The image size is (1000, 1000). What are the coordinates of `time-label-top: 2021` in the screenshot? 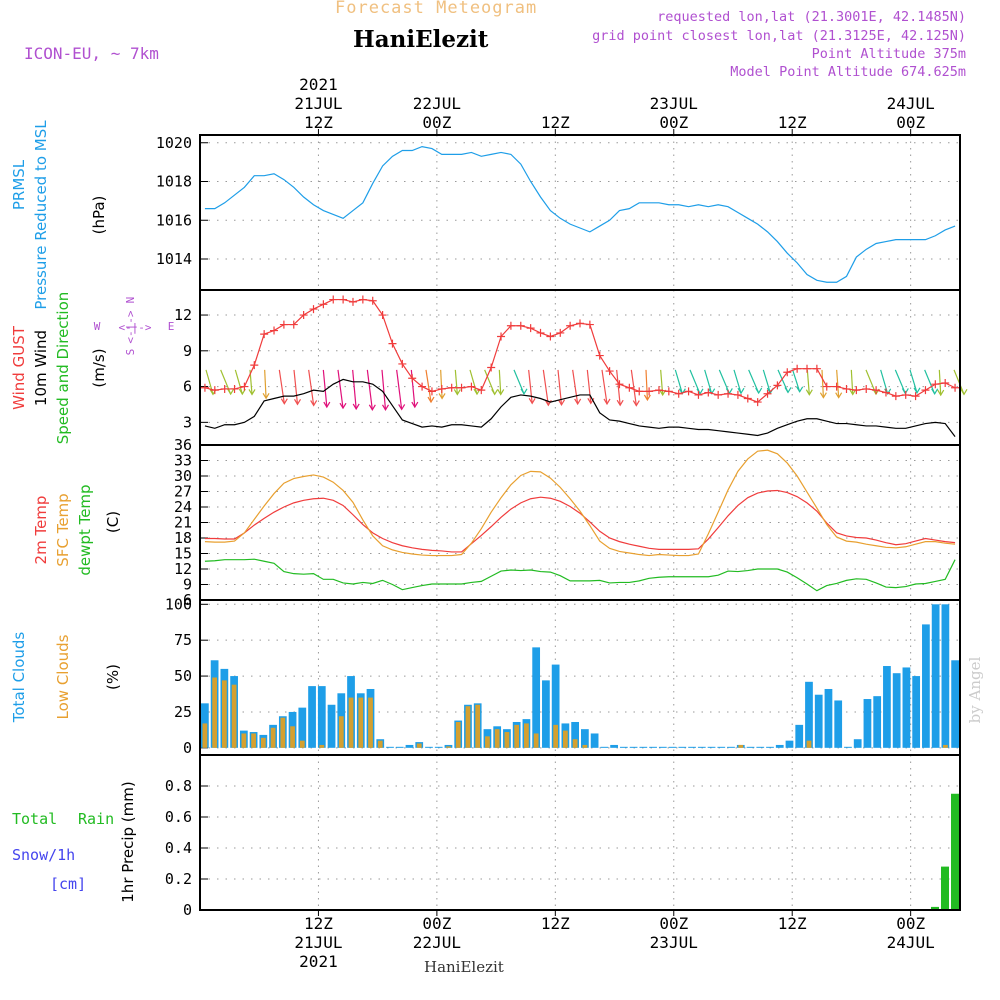 It's located at (318, 84).